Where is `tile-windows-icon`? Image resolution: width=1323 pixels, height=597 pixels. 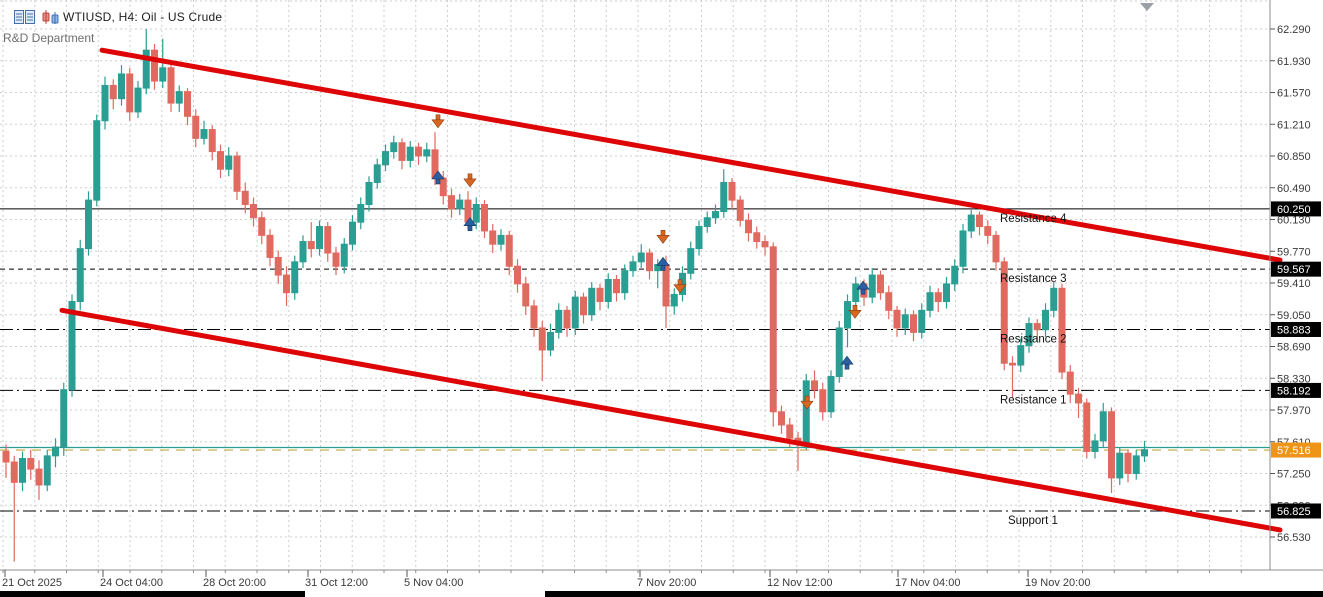 tile-windows-icon is located at coordinates (24, 19).